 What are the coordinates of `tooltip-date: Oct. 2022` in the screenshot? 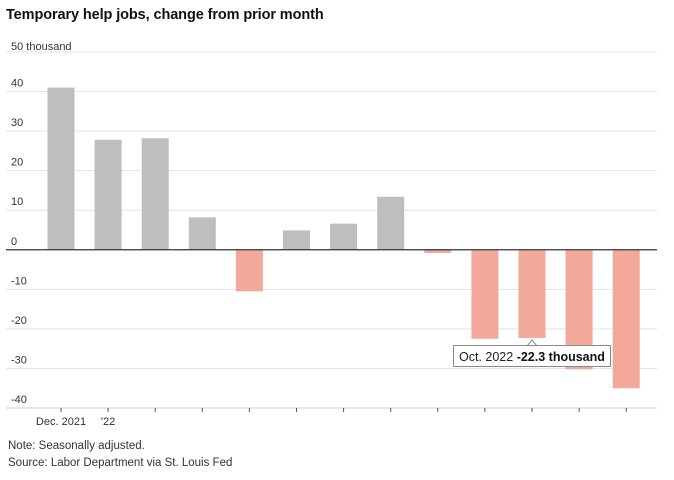 It's located at (486, 357).